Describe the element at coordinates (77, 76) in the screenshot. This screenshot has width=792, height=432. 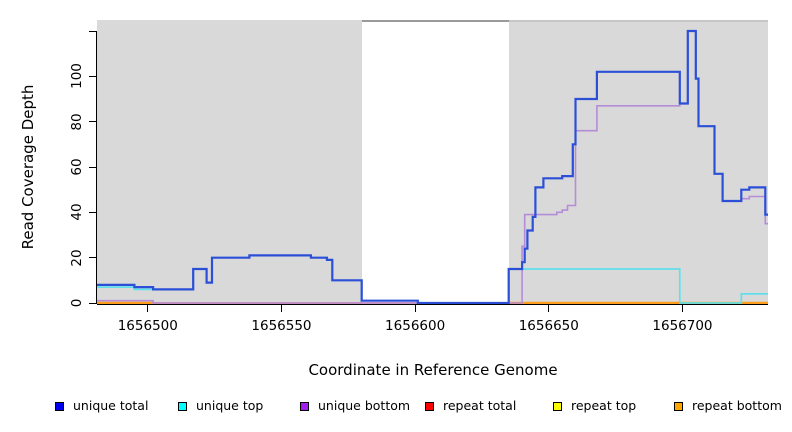
I see `y-tick-label: 100` at that location.